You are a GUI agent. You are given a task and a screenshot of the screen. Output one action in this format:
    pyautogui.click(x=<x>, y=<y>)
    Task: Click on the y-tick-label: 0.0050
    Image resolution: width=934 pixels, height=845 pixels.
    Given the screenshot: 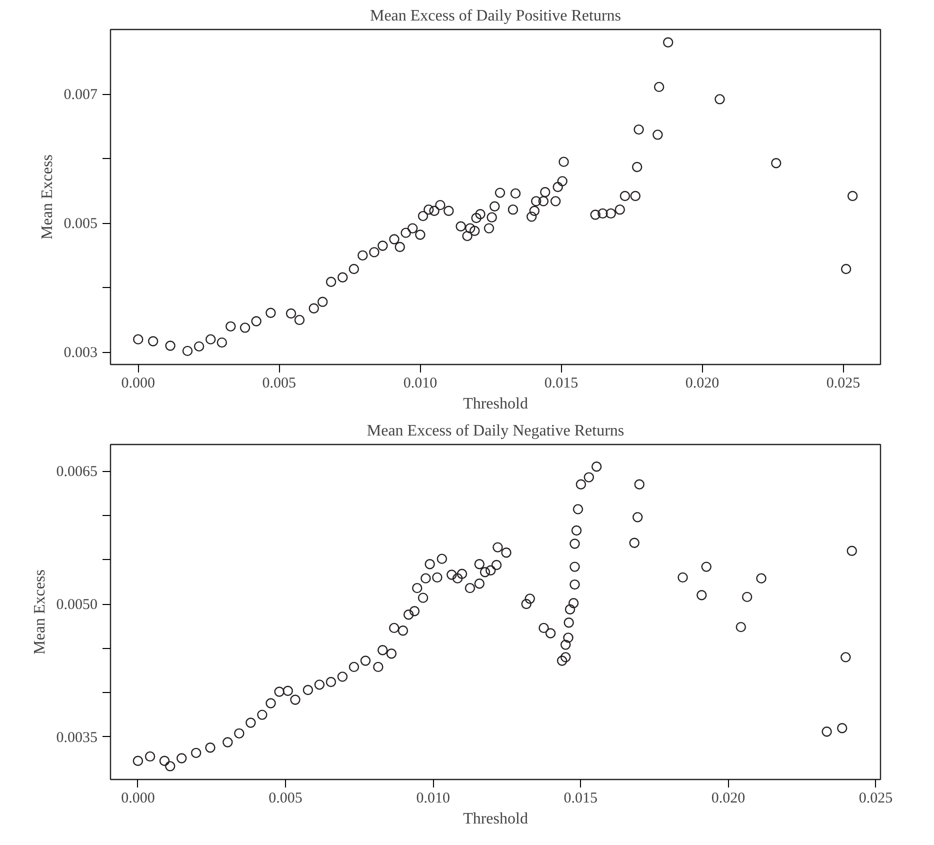 What is the action you would take?
    pyautogui.click(x=77, y=605)
    